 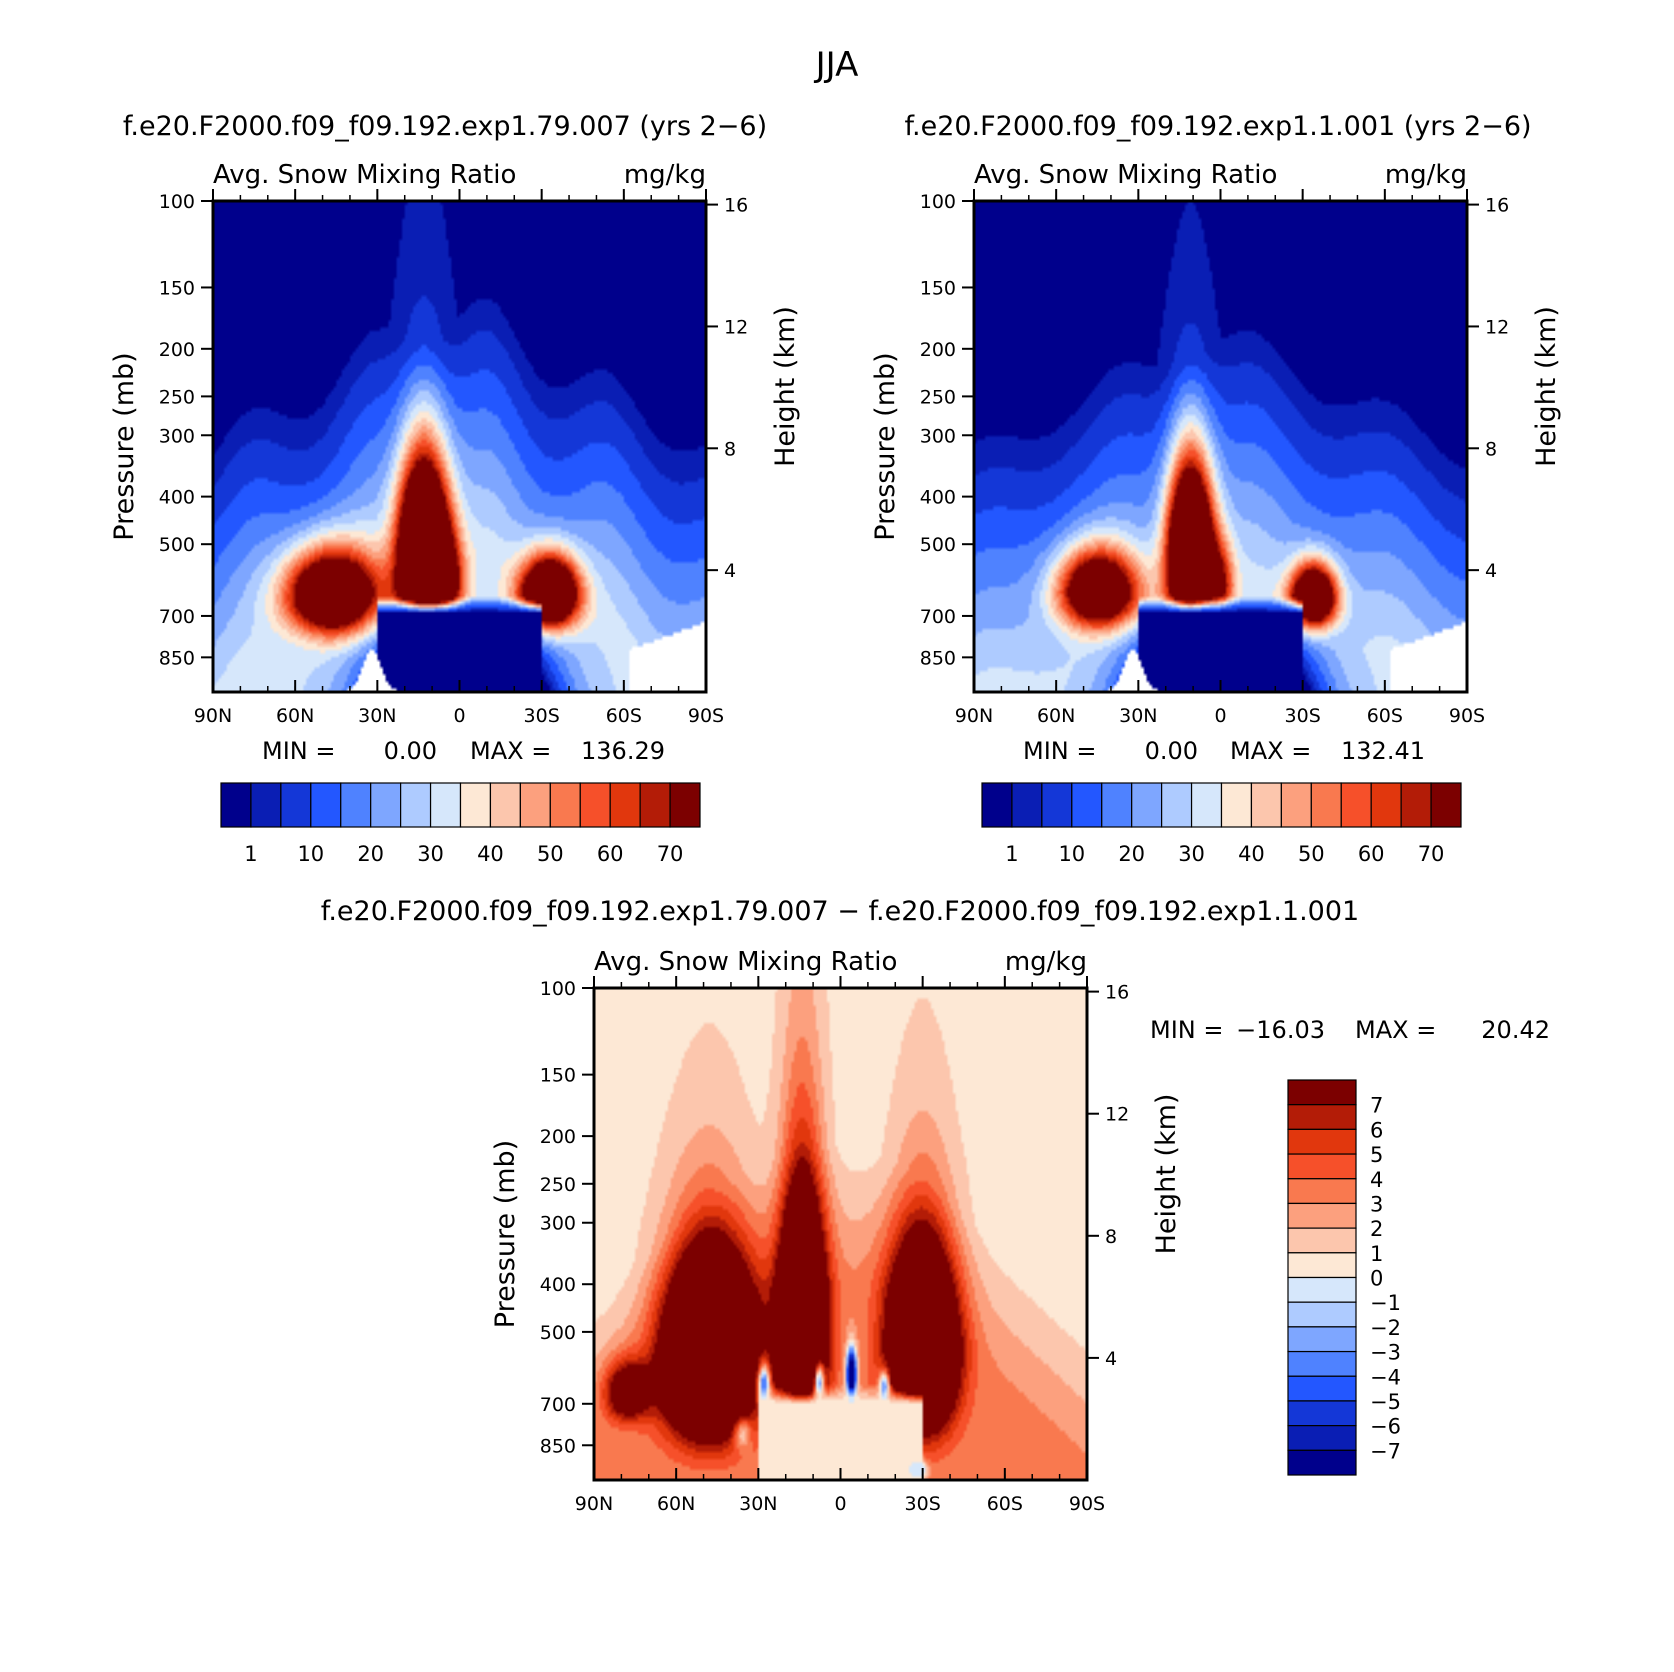 What do you see at coordinates (1385, 1451) in the screenshot?
I see `colorbar-label: −7` at bounding box center [1385, 1451].